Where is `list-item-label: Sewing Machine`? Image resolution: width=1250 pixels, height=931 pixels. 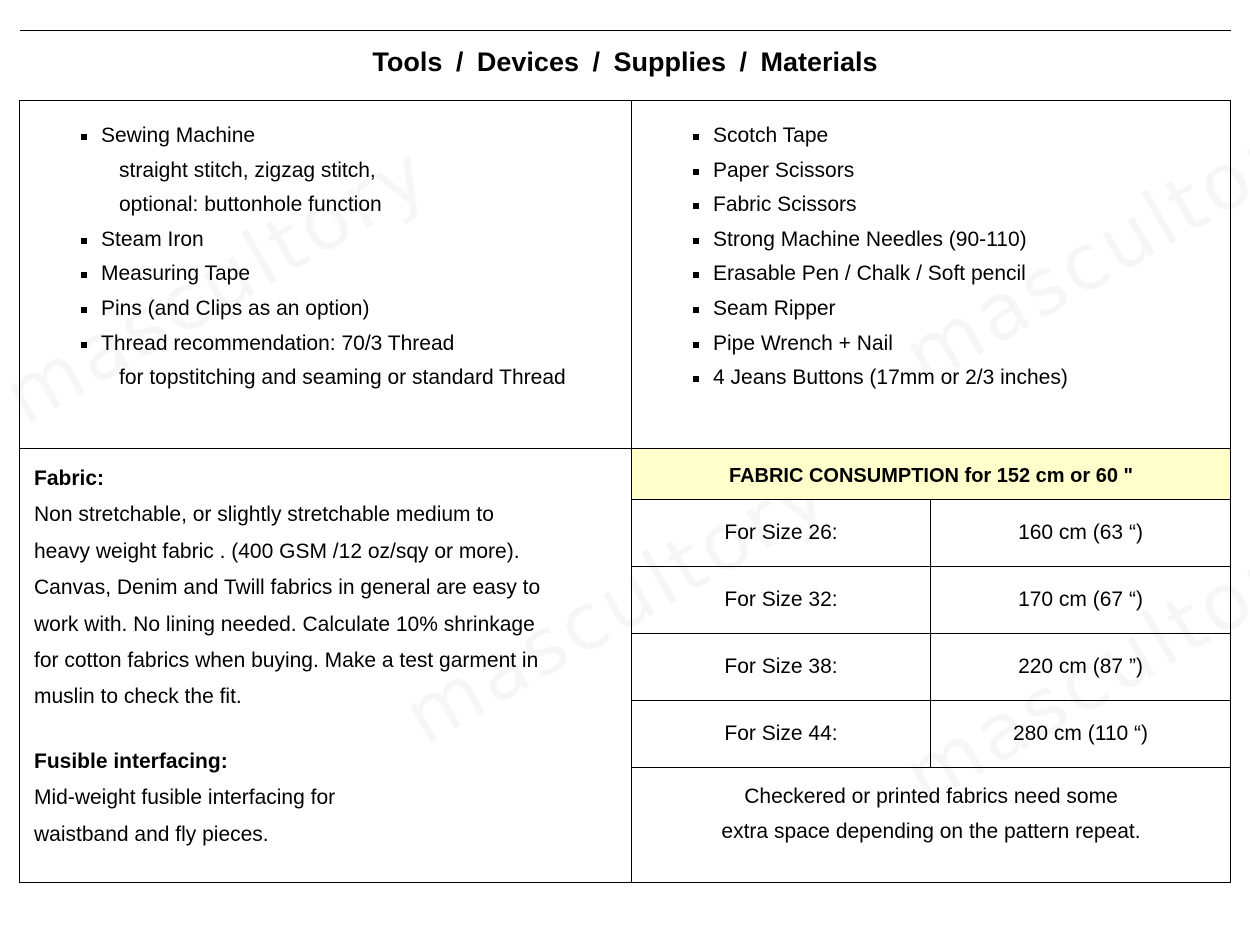 list-item-label: Sewing Machine is located at coordinates (178, 135).